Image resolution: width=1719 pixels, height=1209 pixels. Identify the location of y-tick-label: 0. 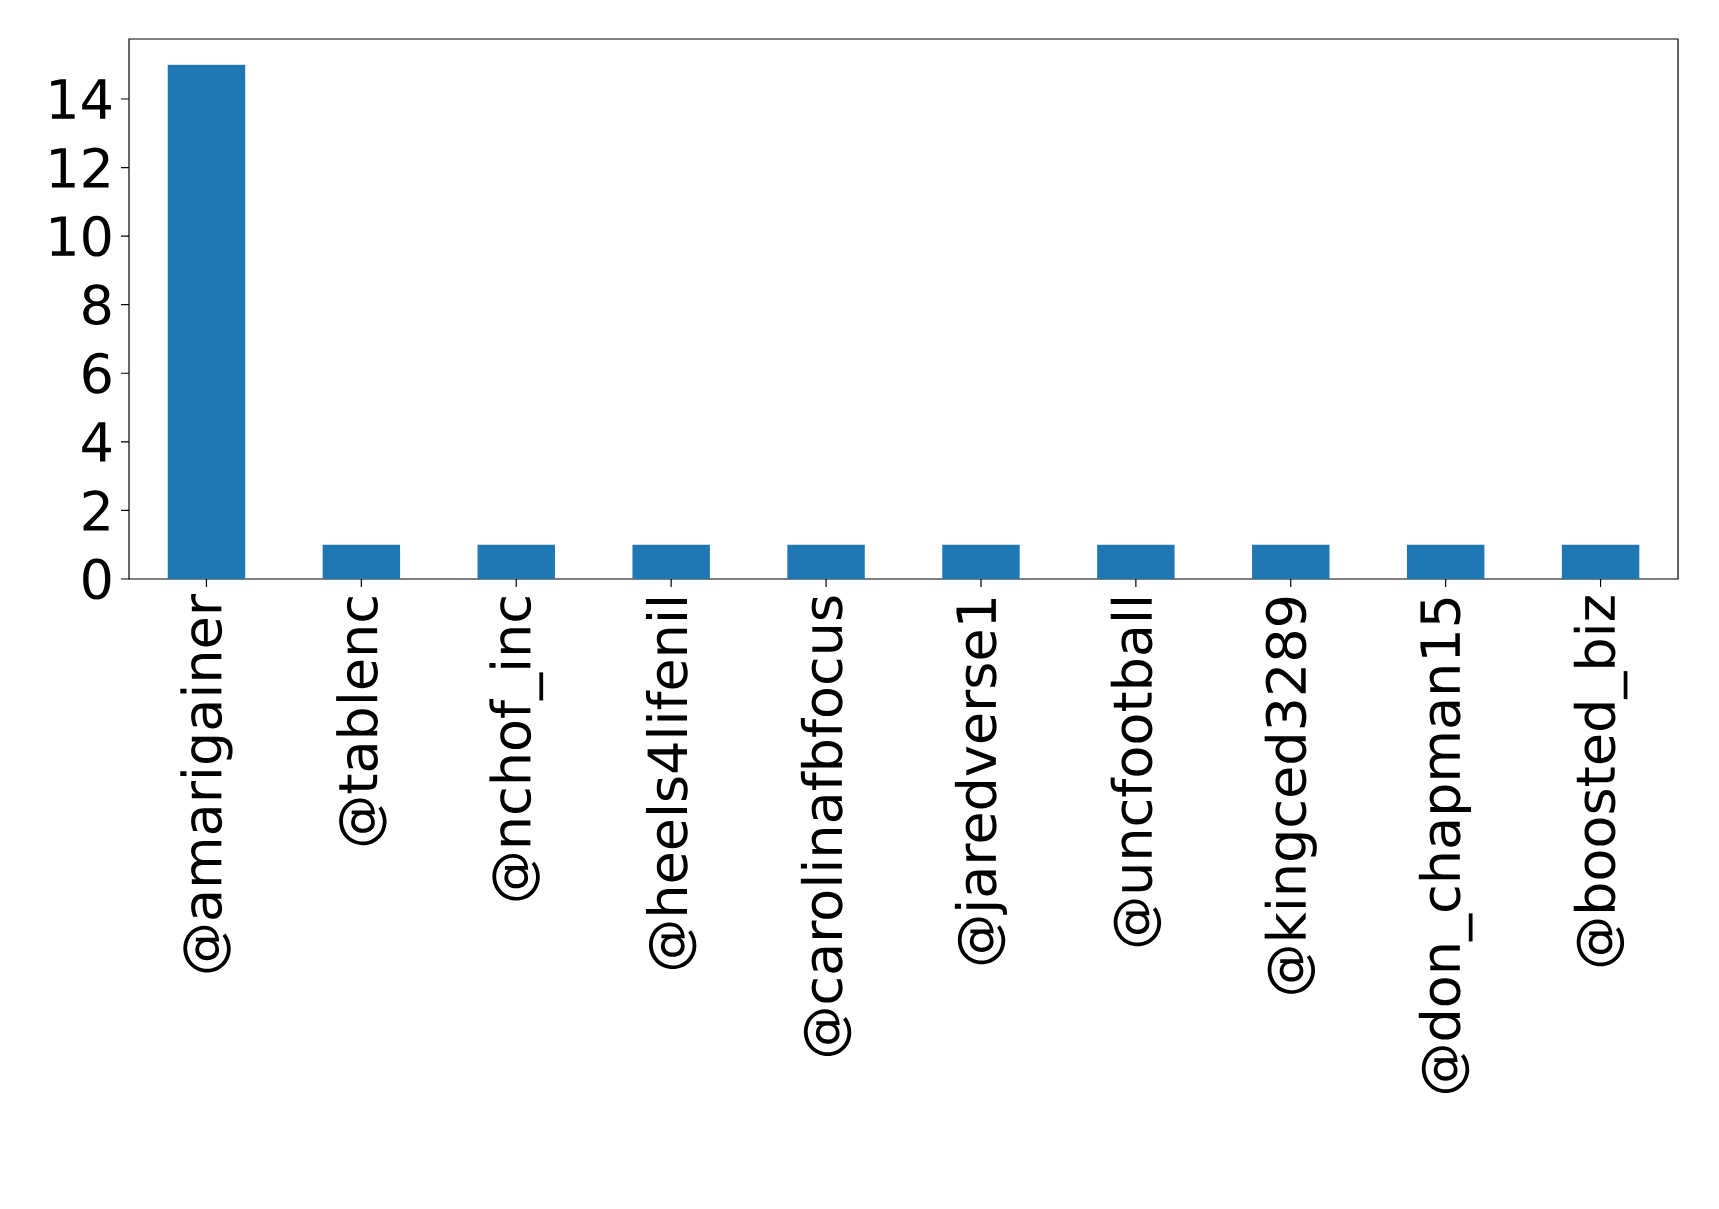
(97, 579).